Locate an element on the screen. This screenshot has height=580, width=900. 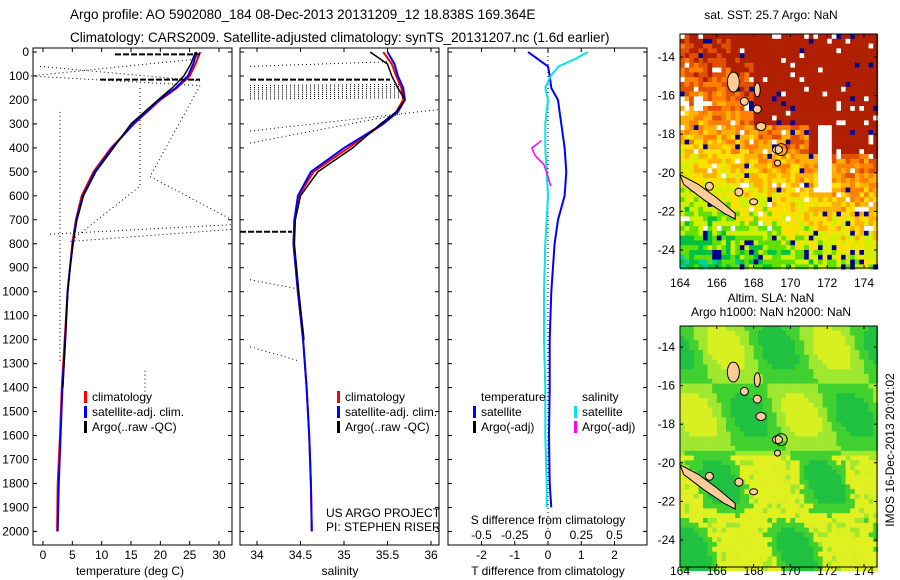
vanuatu-island is located at coordinates (744, 101).